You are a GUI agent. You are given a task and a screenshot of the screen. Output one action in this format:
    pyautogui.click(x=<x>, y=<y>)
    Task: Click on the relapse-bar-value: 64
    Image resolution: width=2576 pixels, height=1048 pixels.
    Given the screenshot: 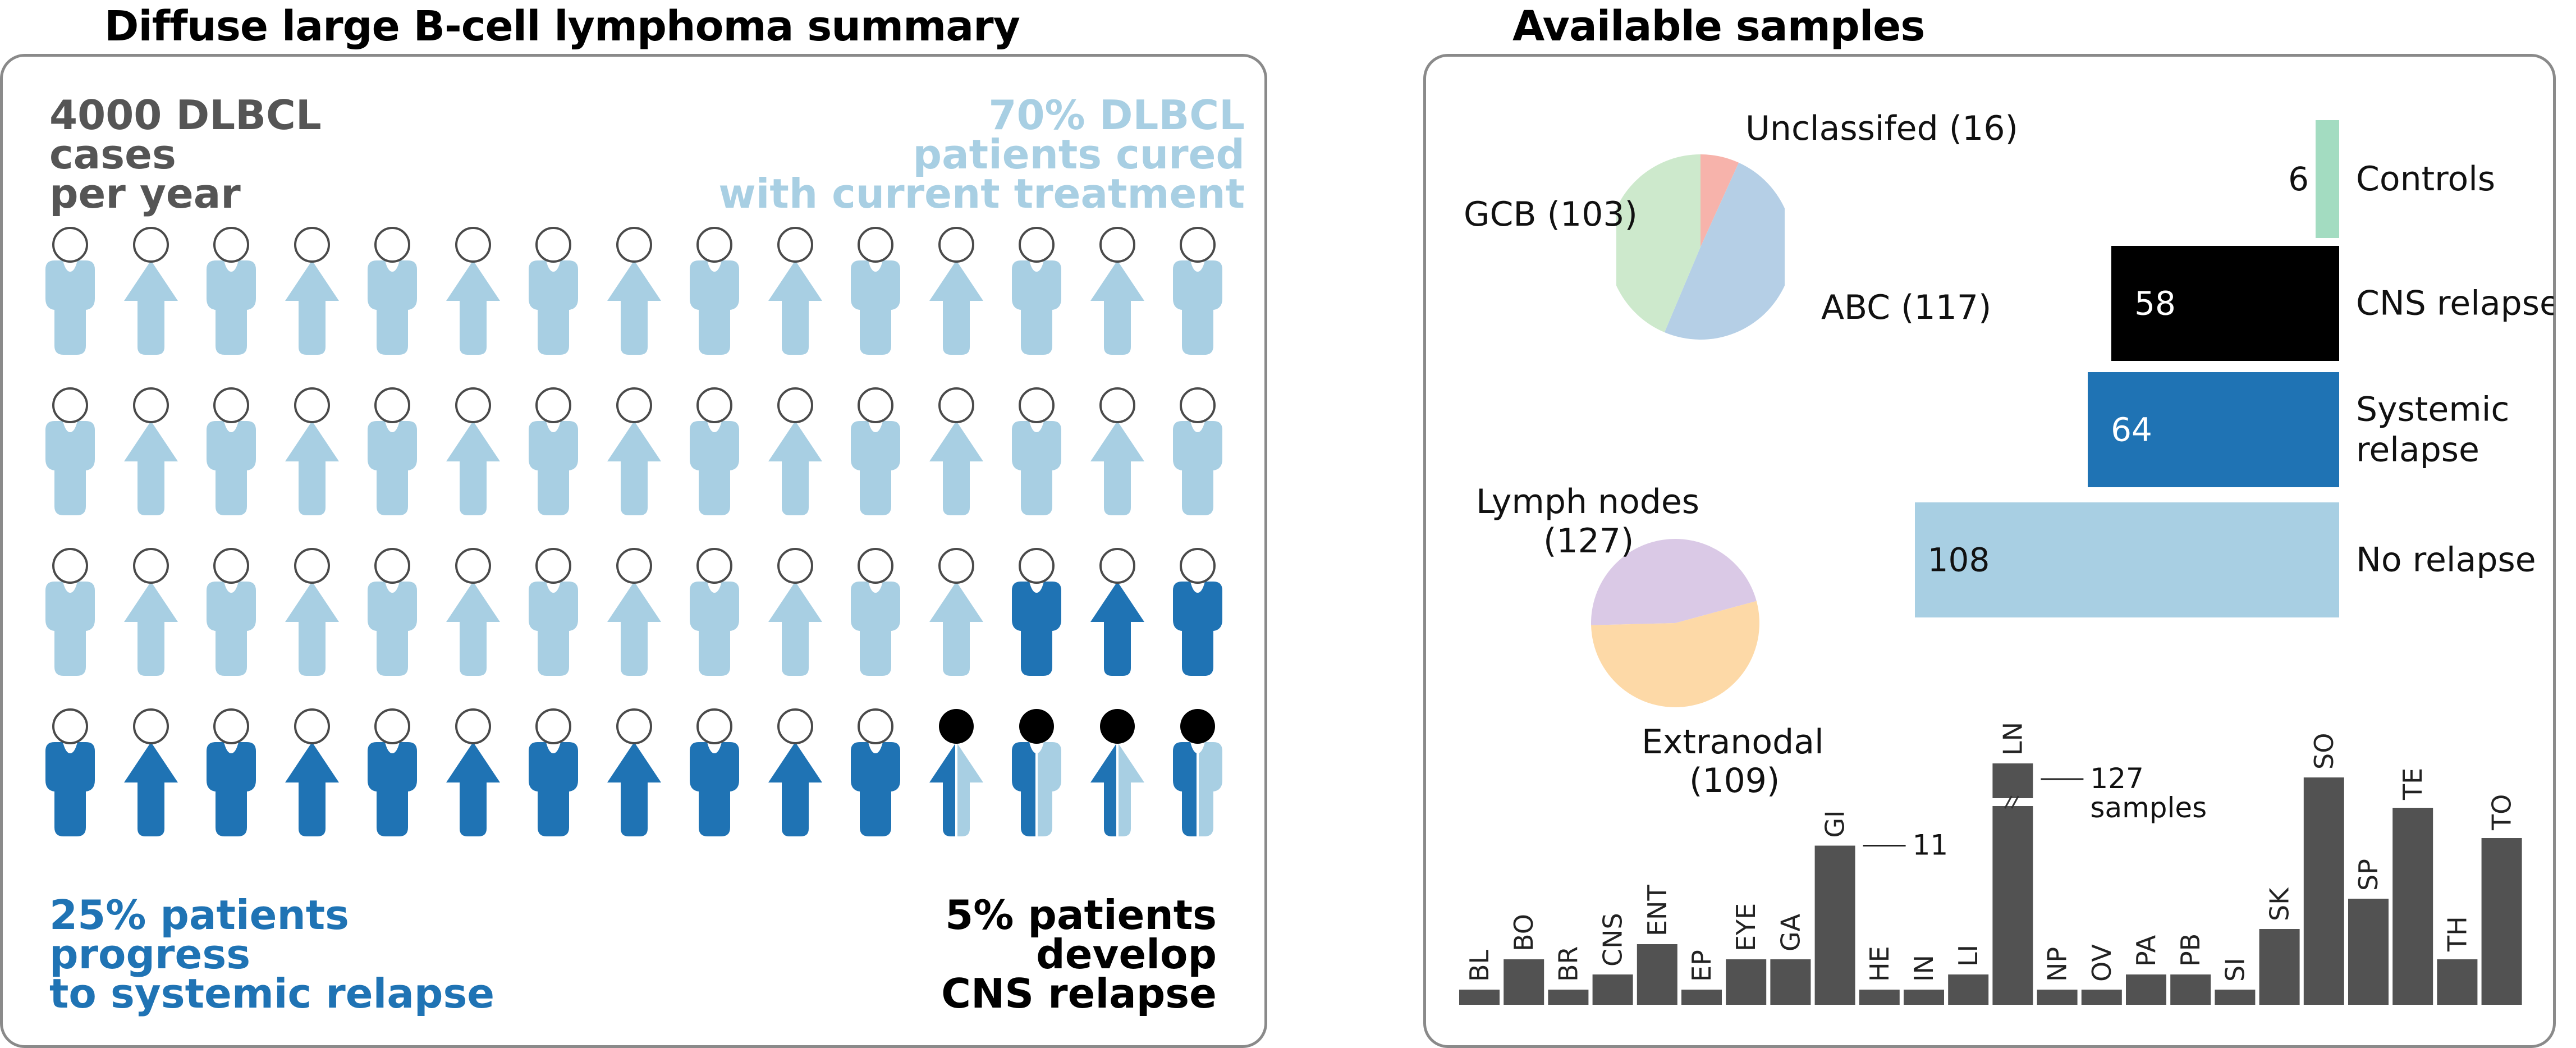 What is the action you would take?
    pyautogui.click(x=2131, y=430)
    